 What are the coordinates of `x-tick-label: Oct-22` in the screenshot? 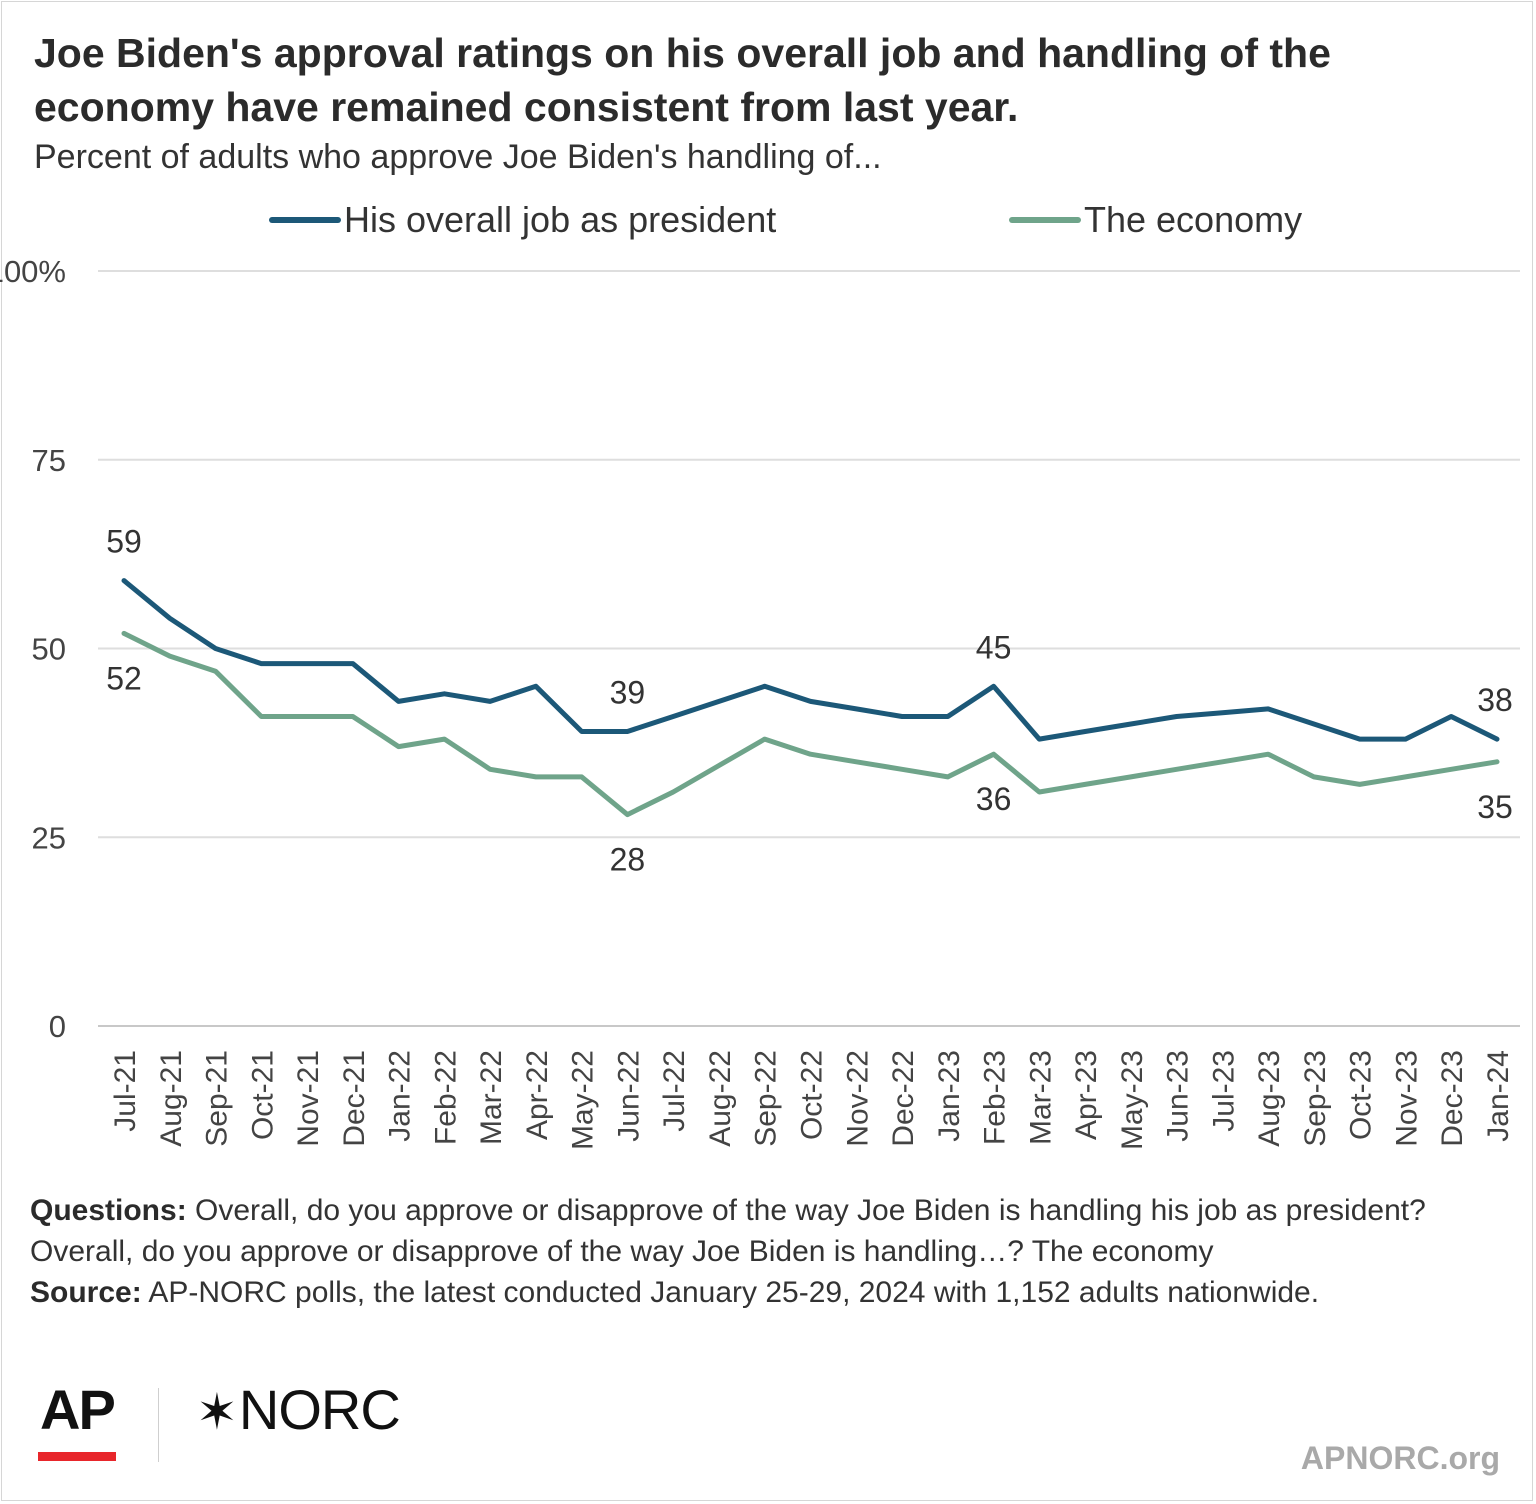 It's located at (812, 1095).